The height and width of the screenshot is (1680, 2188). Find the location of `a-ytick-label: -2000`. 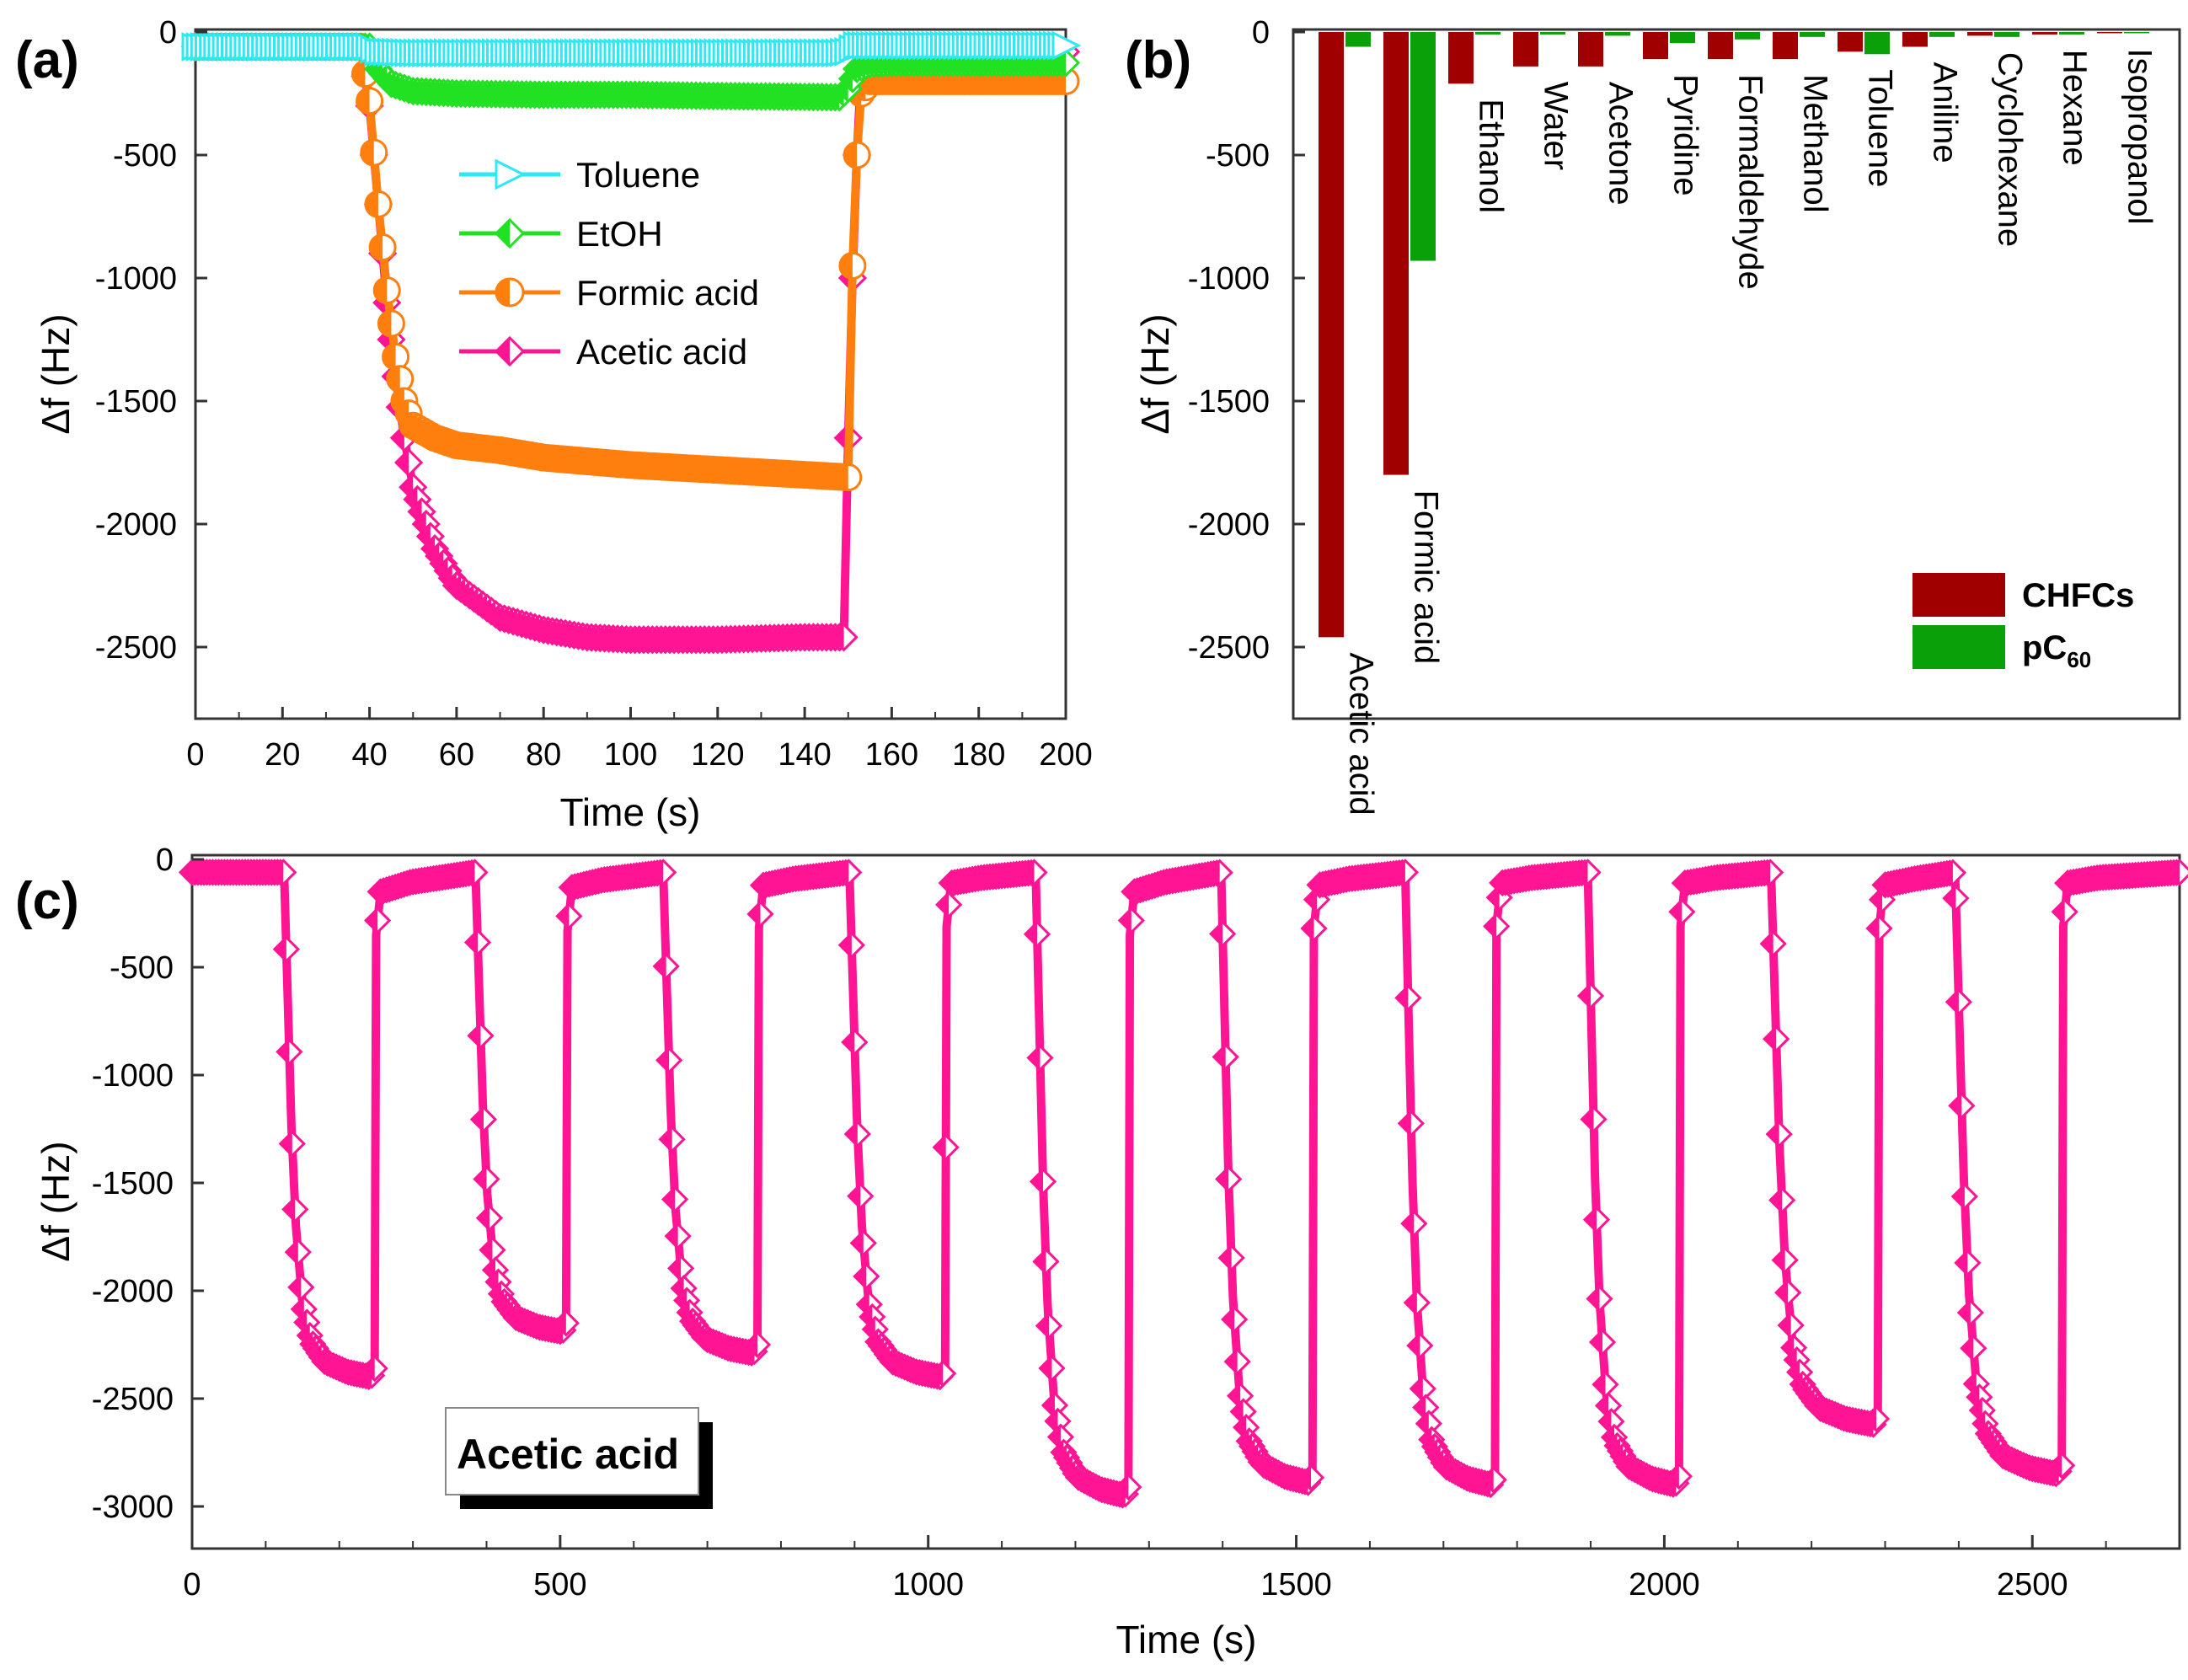

a-ytick-label: -2000 is located at coordinates (136, 525).